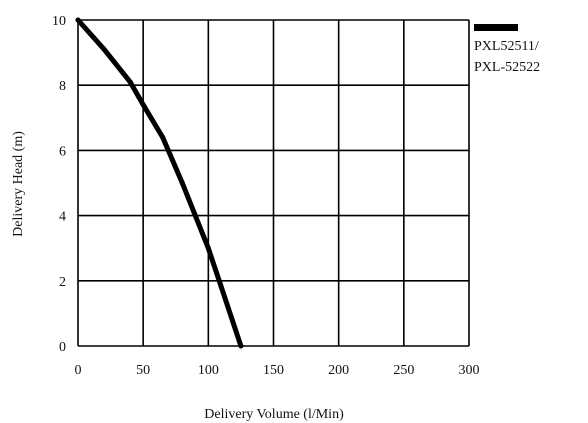 The width and height of the screenshot is (588, 423). What do you see at coordinates (62, 282) in the screenshot?
I see `y-tick-label: 2` at bounding box center [62, 282].